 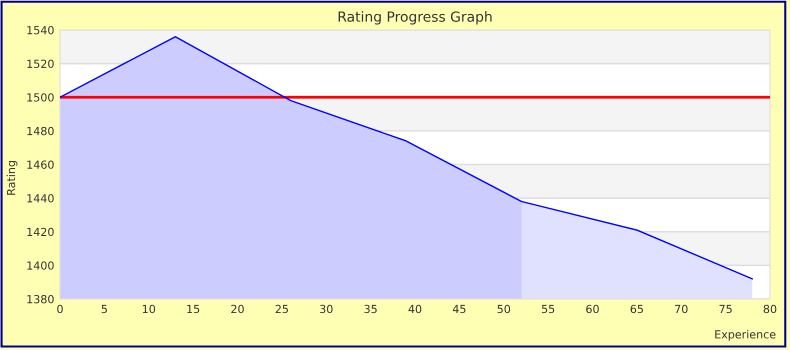 What do you see at coordinates (40, 198) in the screenshot?
I see `y-tick-label: 1440` at bounding box center [40, 198].